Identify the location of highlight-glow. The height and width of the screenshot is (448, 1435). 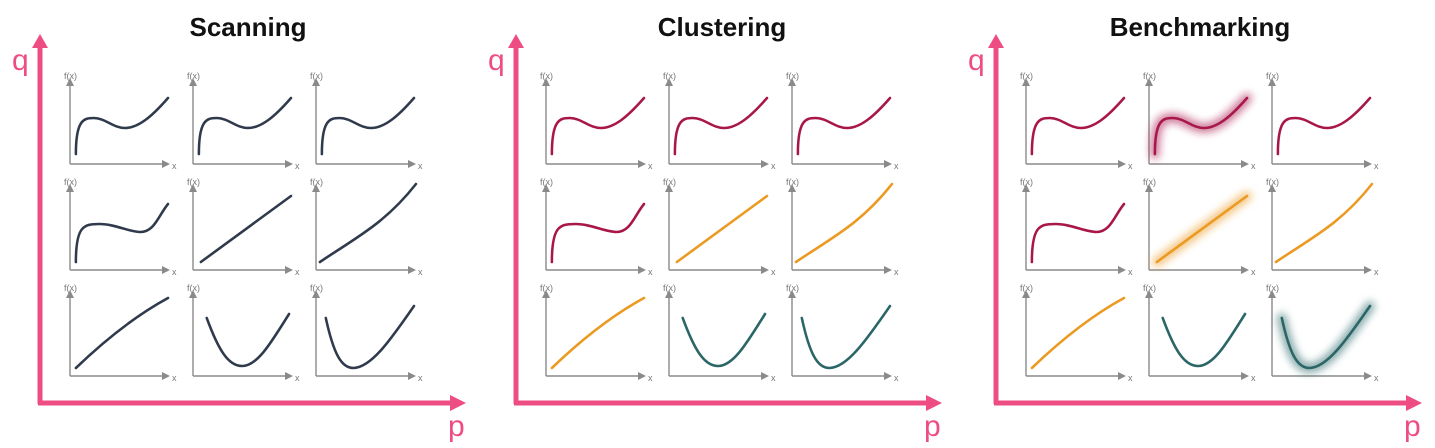
(1200, 126).